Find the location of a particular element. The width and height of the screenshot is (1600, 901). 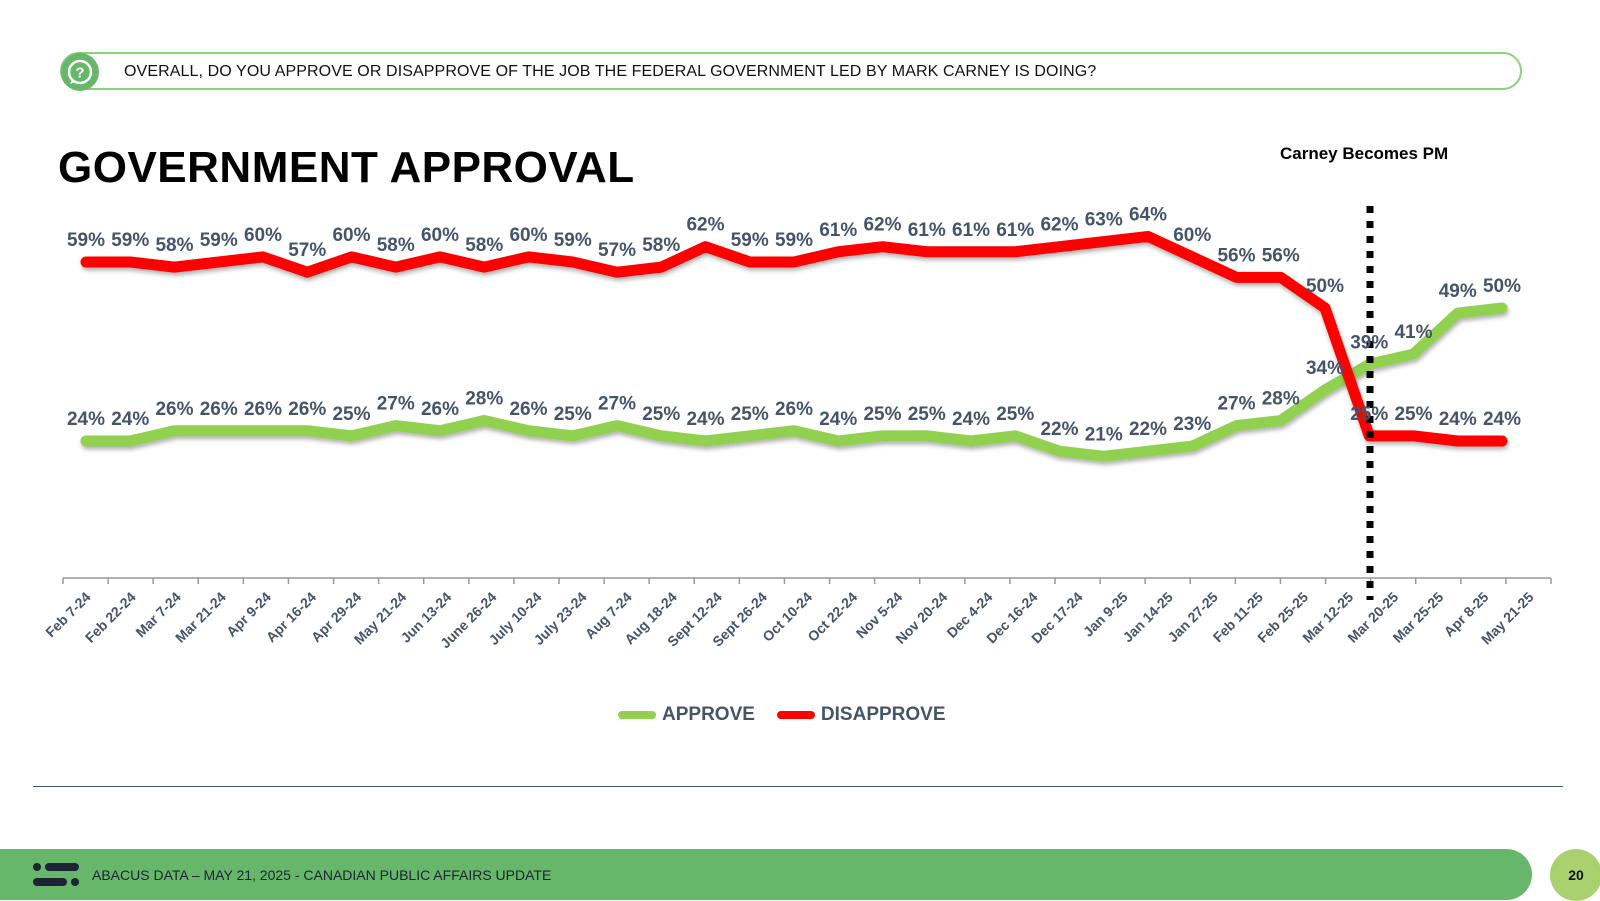

question-chat-icon: ? is located at coordinates (80, 72).